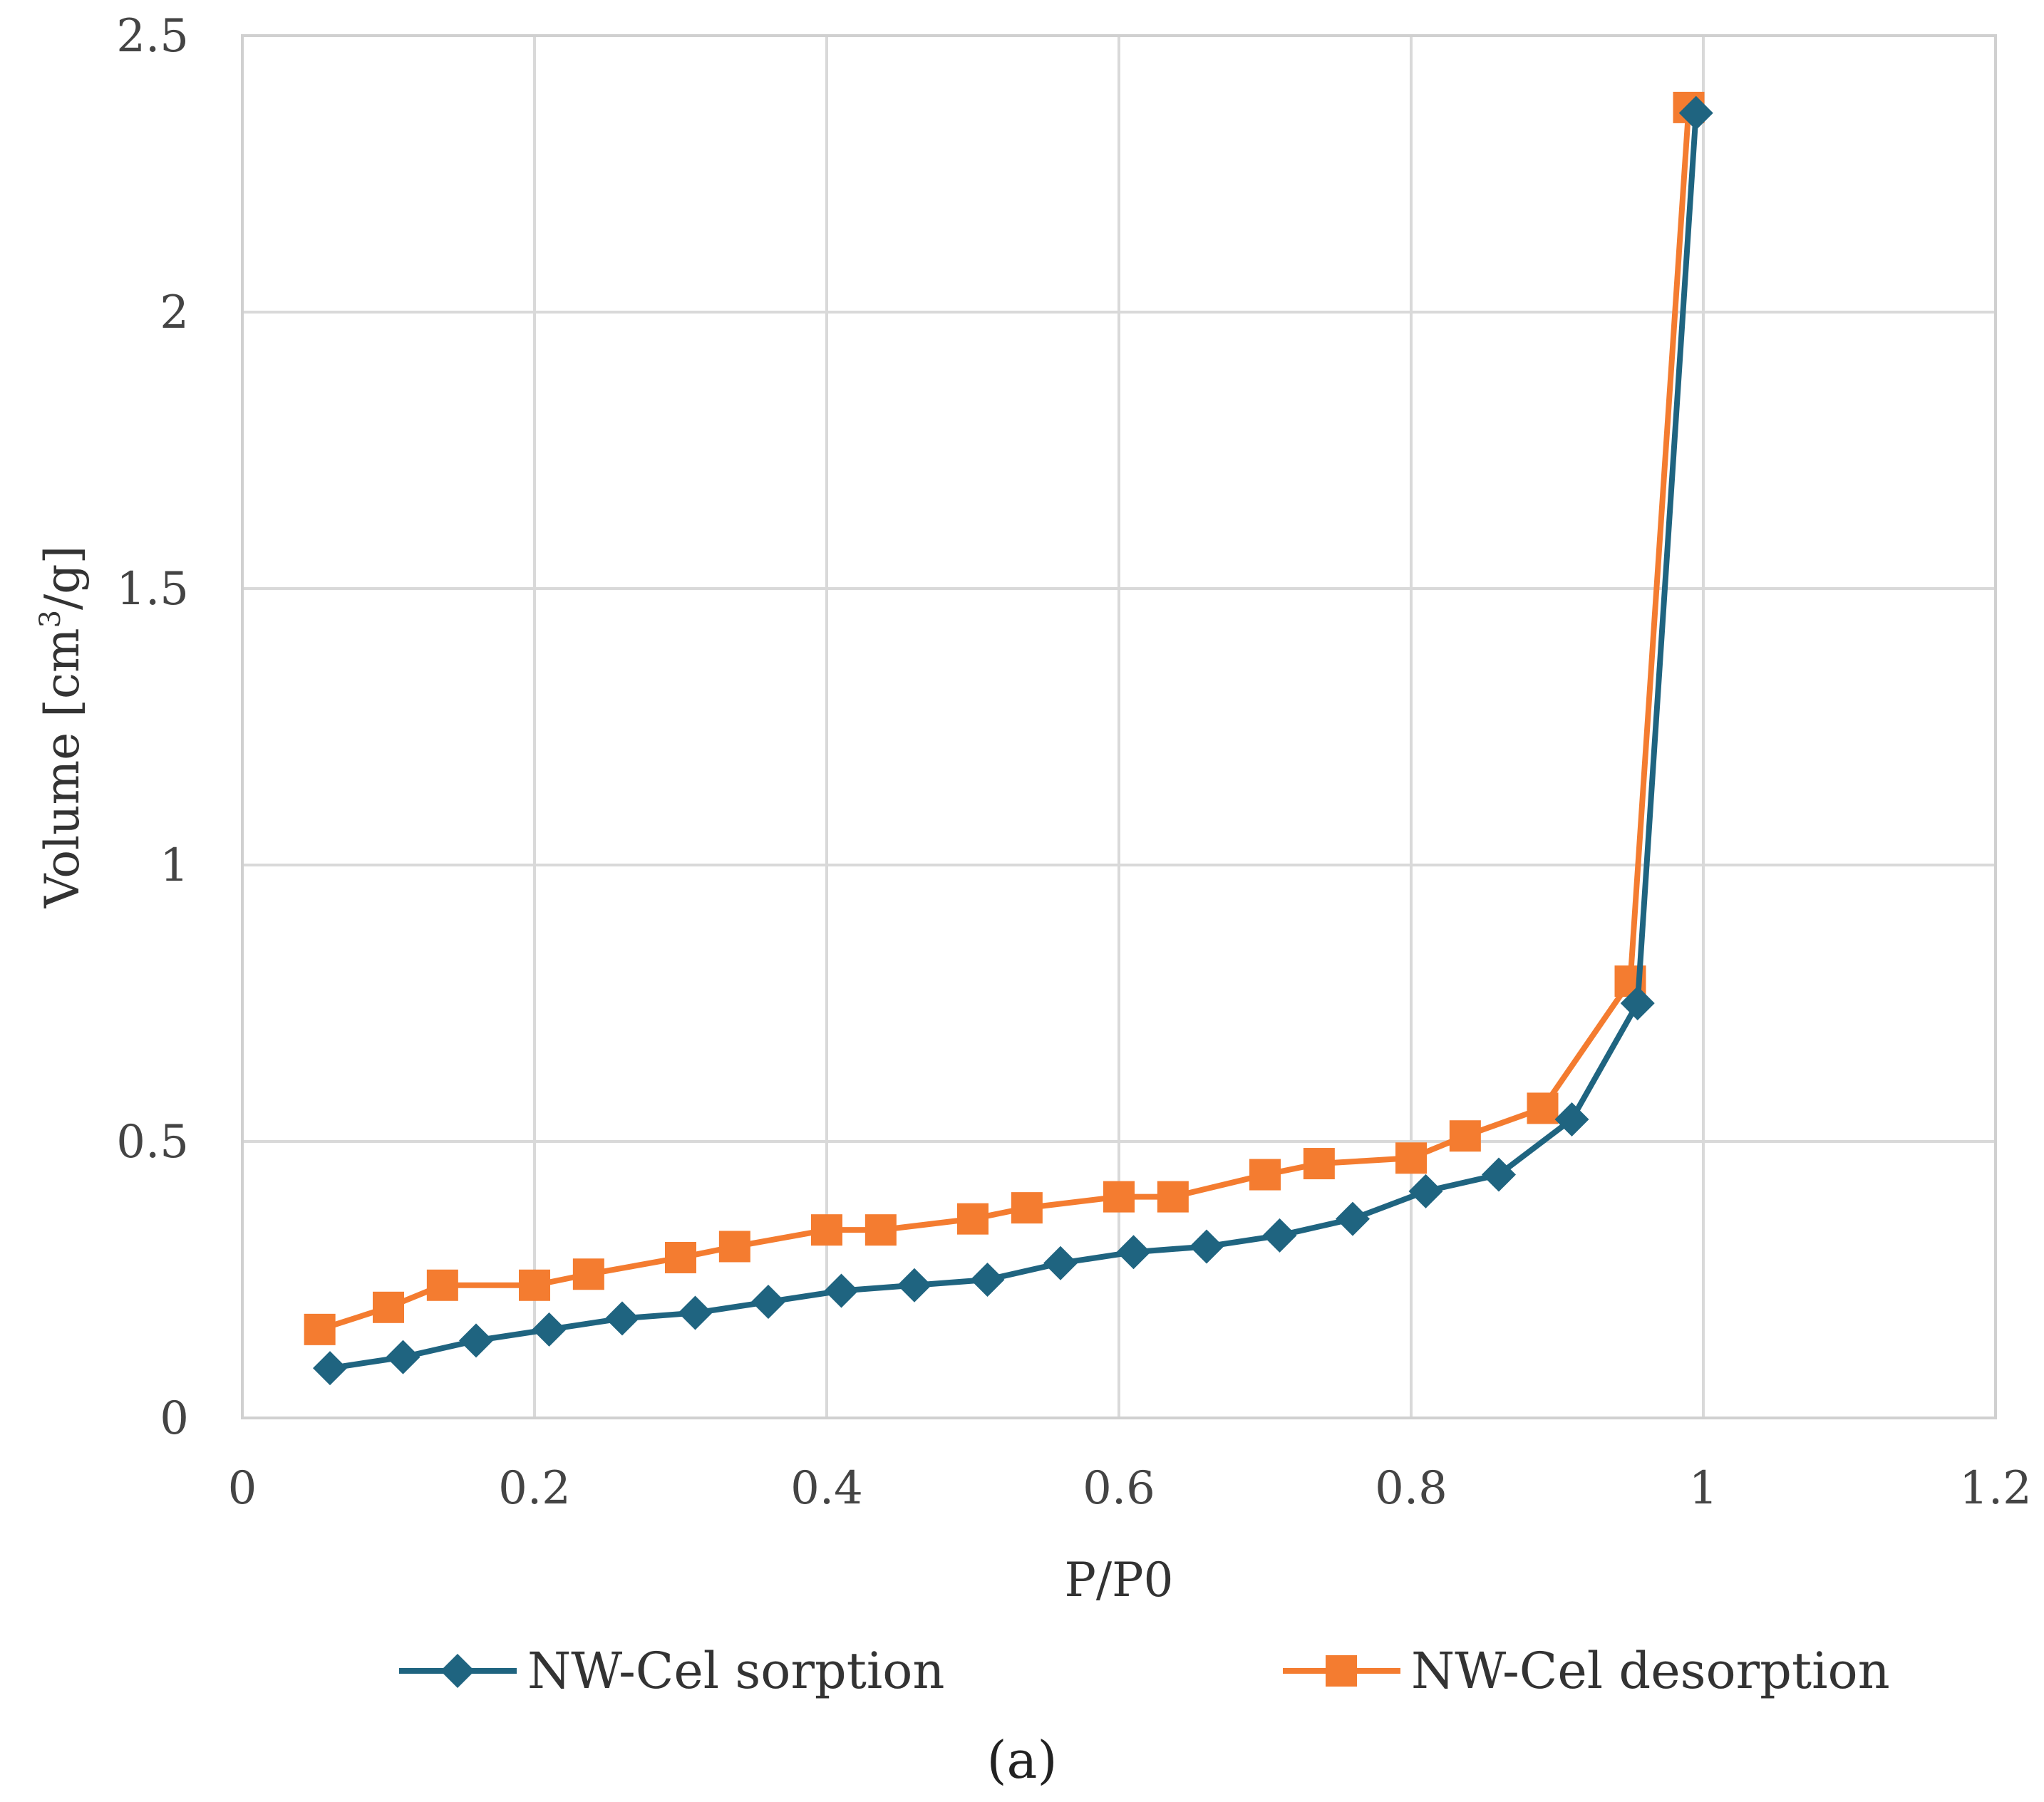 The image size is (2044, 1802). What do you see at coordinates (534, 1488) in the screenshot?
I see `x-tick-label: 0.2` at bounding box center [534, 1488].